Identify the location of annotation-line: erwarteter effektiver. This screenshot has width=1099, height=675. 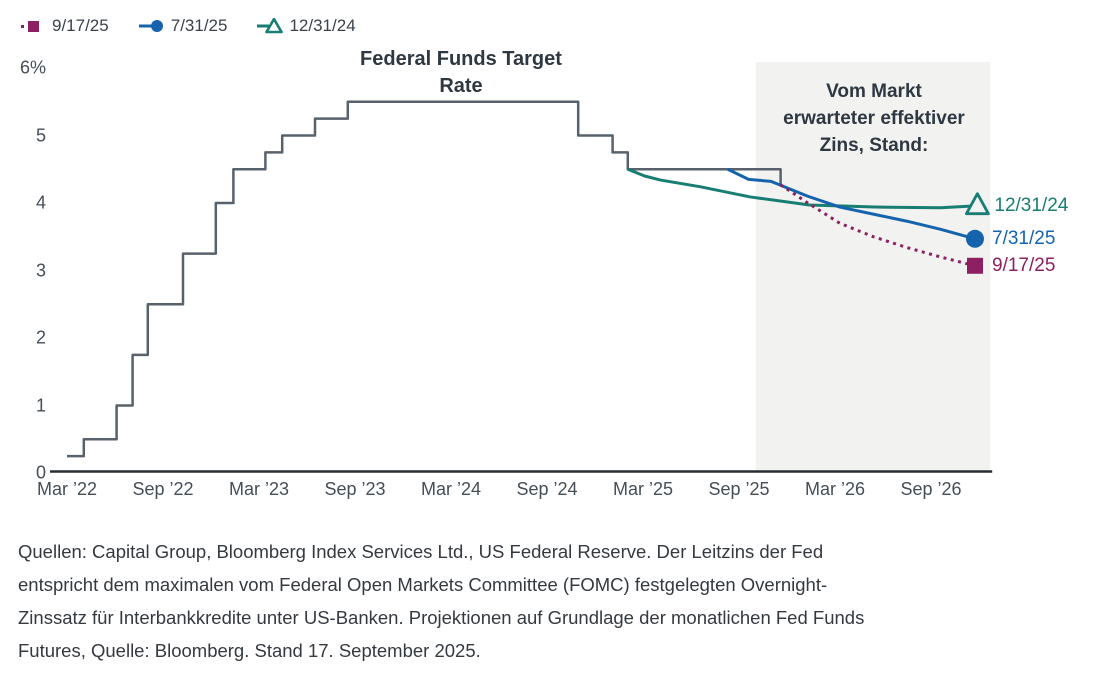
(874, 118).